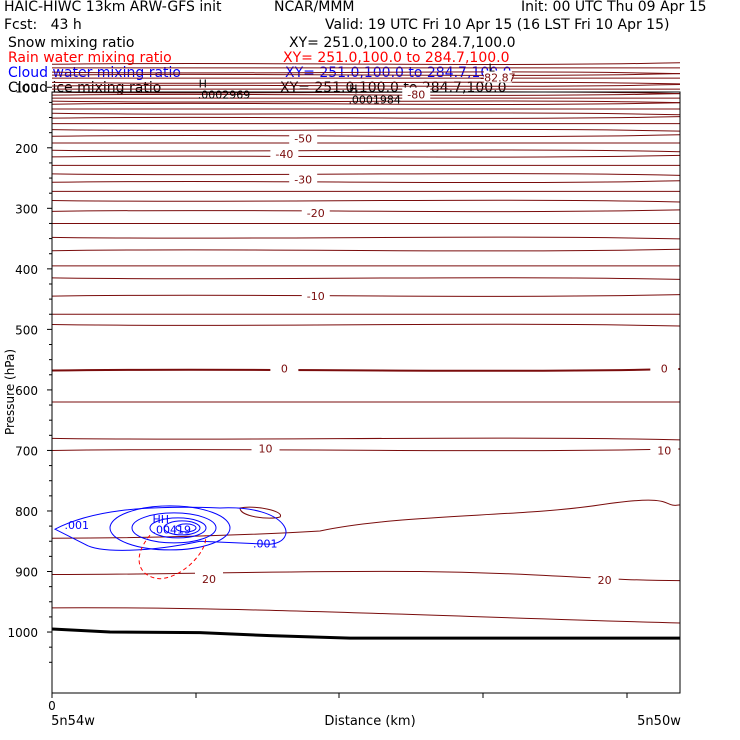 This screenshot has height=740, width=740. Describe the element at coordinates (26, 573) in the screenshot. I see `y-tick-label: 900` at that location.